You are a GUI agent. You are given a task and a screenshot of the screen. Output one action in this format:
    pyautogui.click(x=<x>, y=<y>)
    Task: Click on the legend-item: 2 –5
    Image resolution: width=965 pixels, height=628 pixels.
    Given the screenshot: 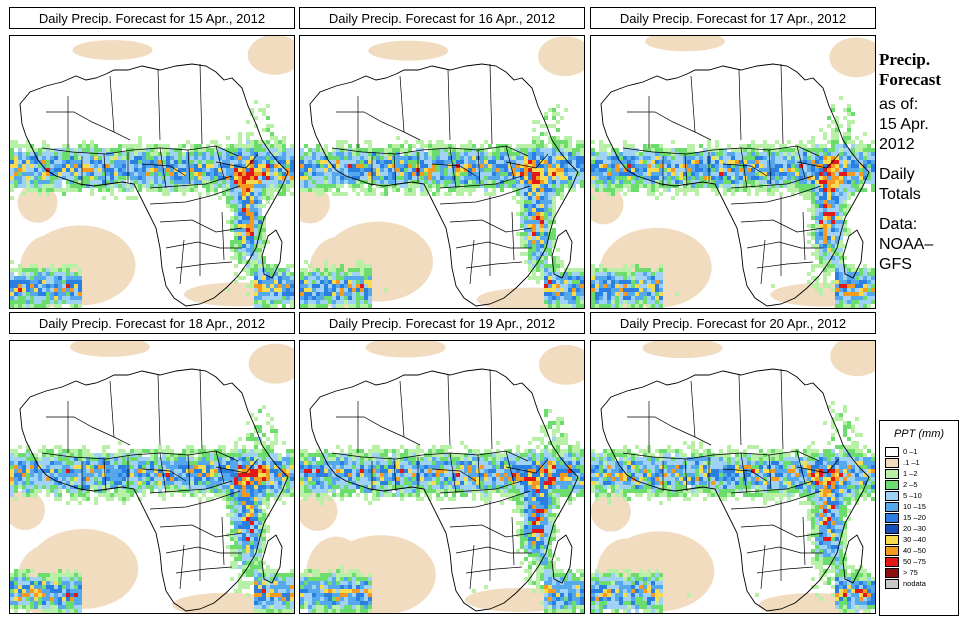 What is the action you would take?
    pyautogui.click(x=921, y=484)
    